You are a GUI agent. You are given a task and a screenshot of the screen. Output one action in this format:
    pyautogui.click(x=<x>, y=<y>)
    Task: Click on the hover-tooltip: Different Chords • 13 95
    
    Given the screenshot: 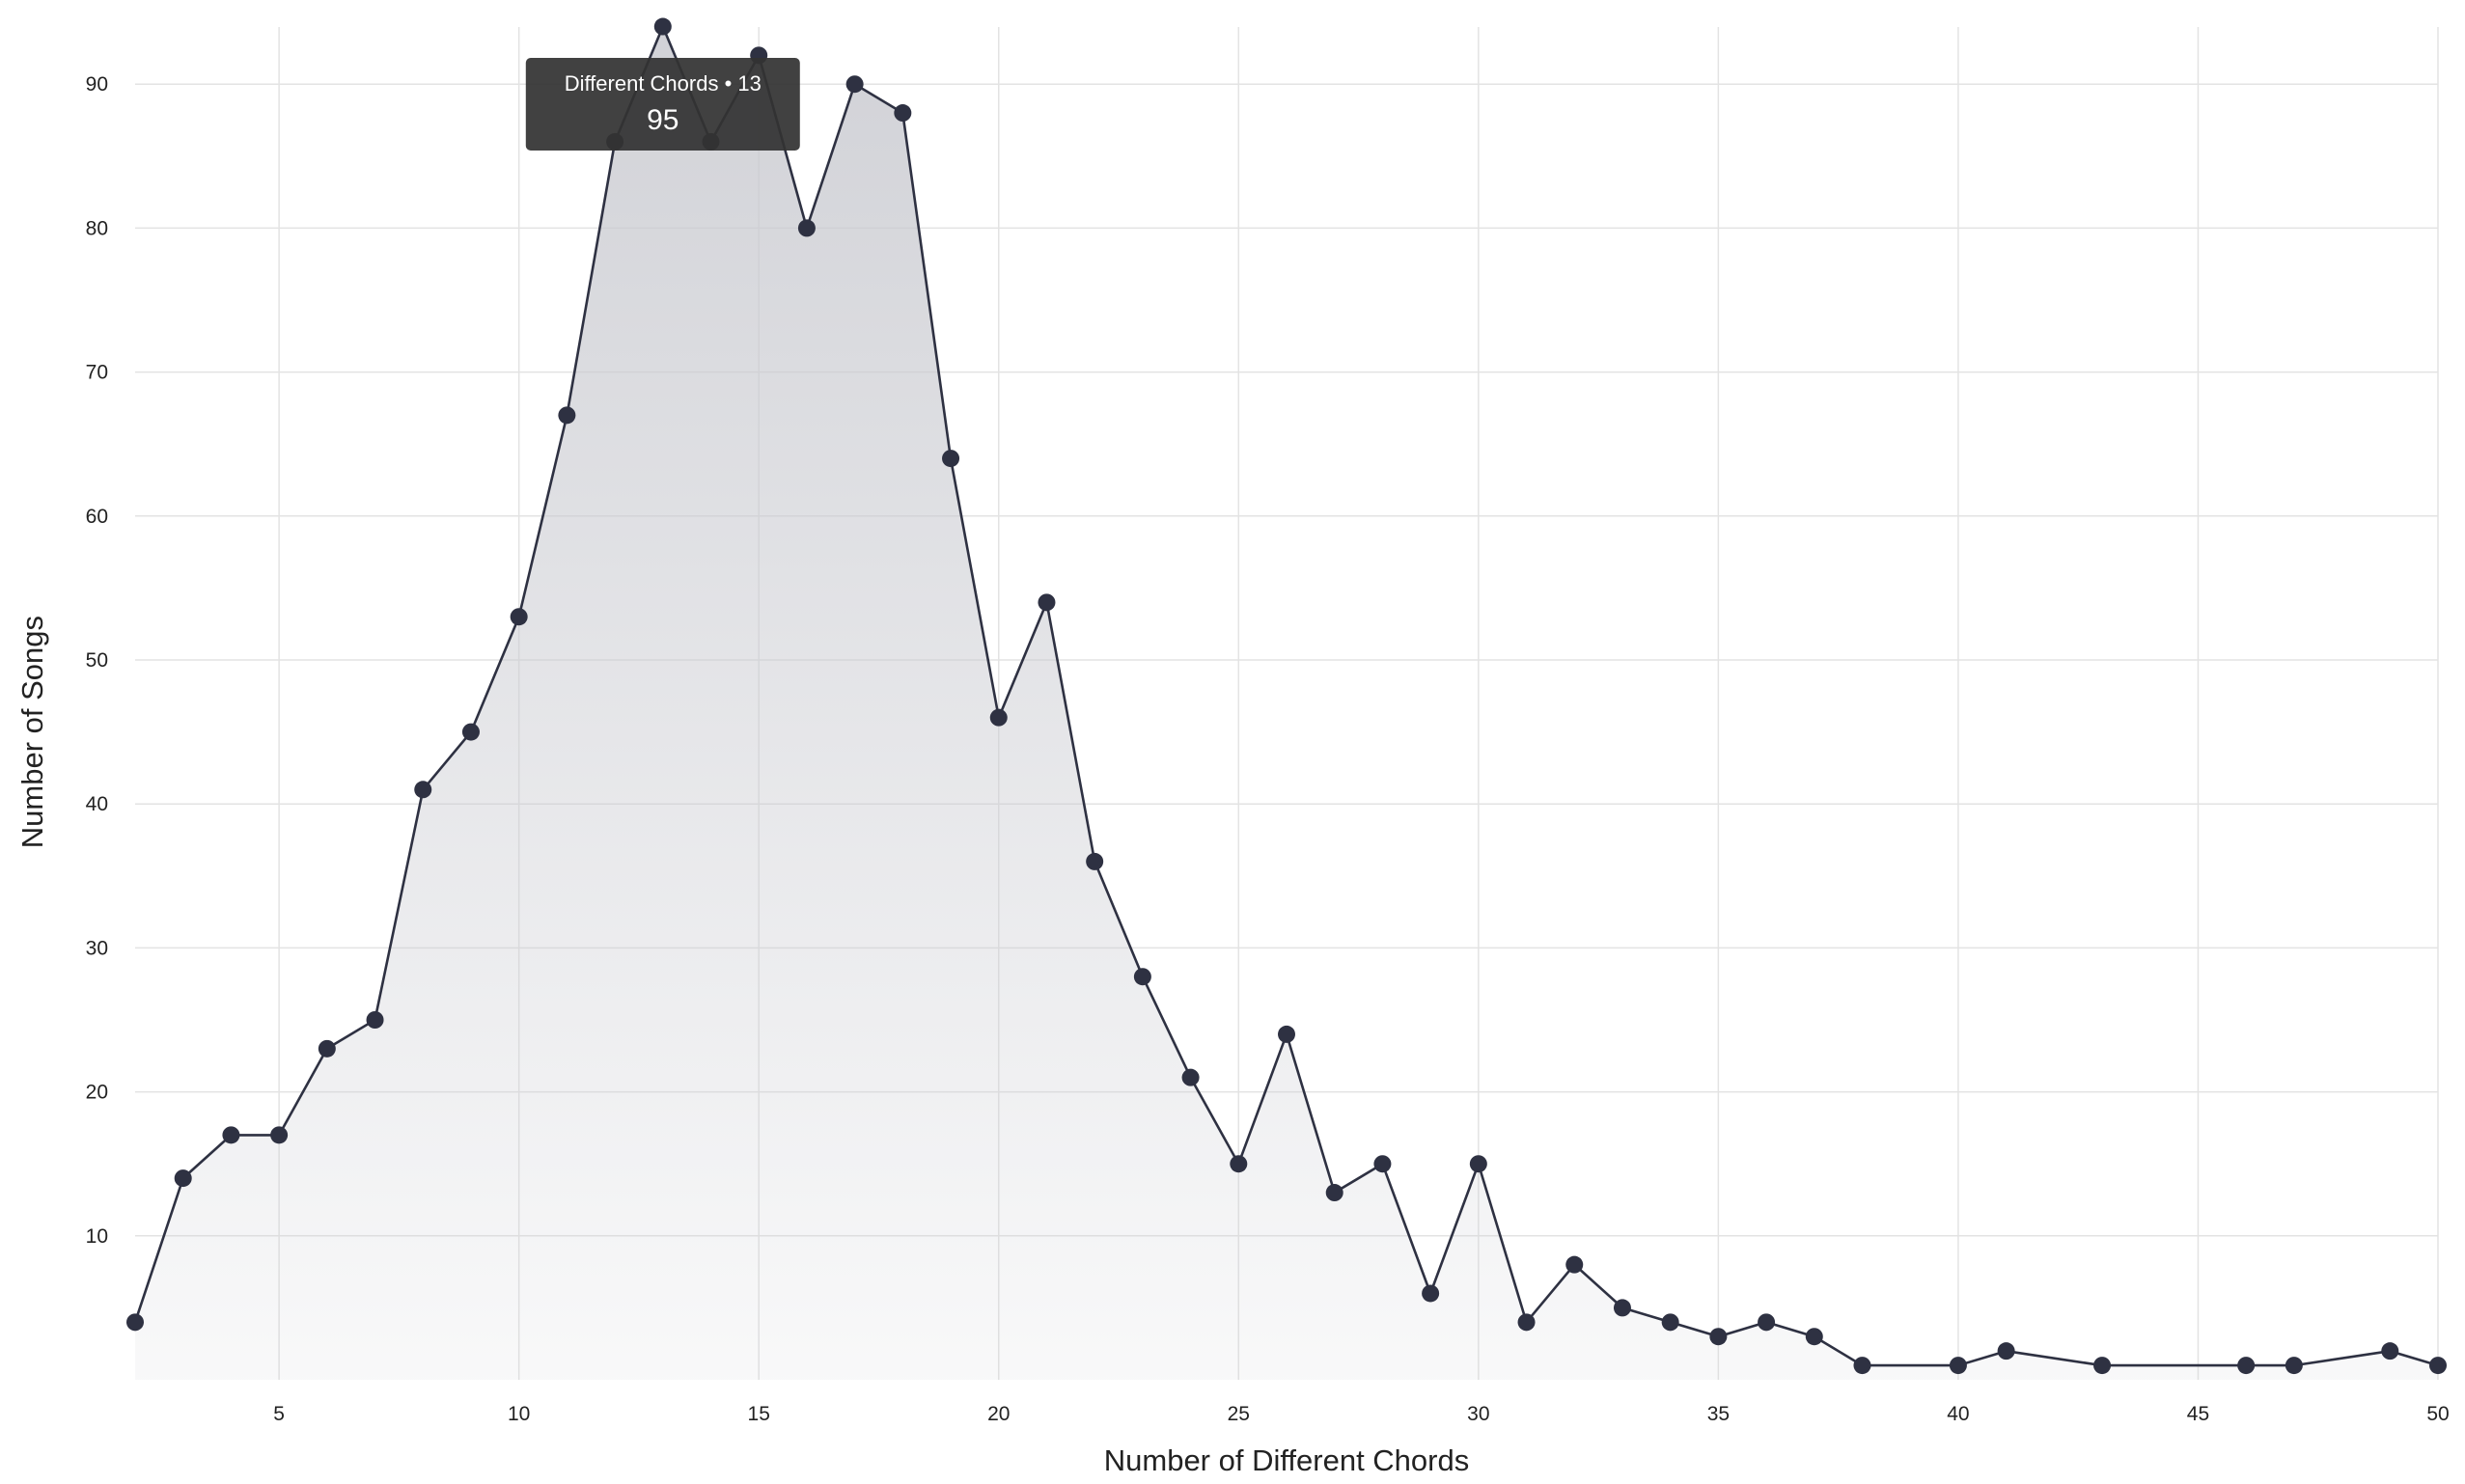 What is the action you would take?
    pyautogui.click(x=662, y=104)
    